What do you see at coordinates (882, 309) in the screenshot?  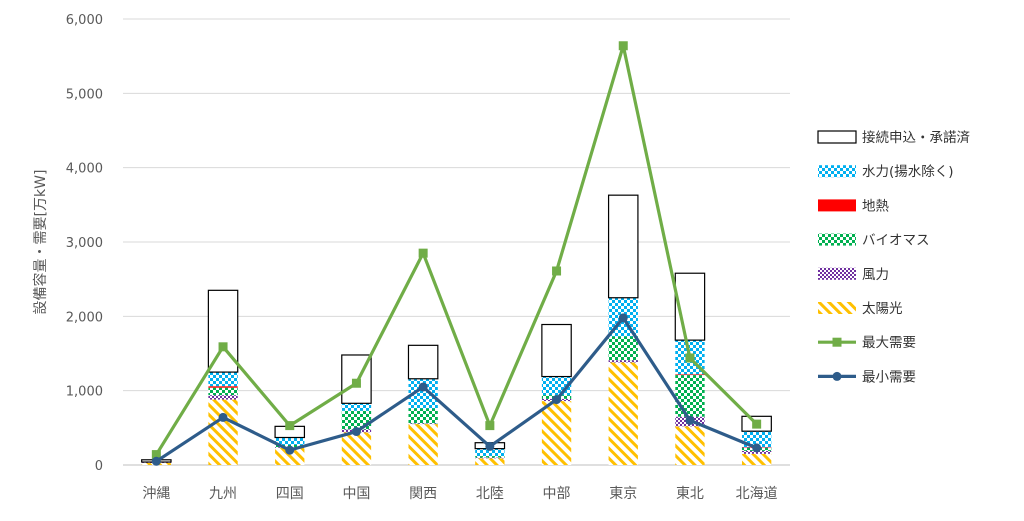 I see `legend-label: 太陽光` at bounding box center [882, 309].